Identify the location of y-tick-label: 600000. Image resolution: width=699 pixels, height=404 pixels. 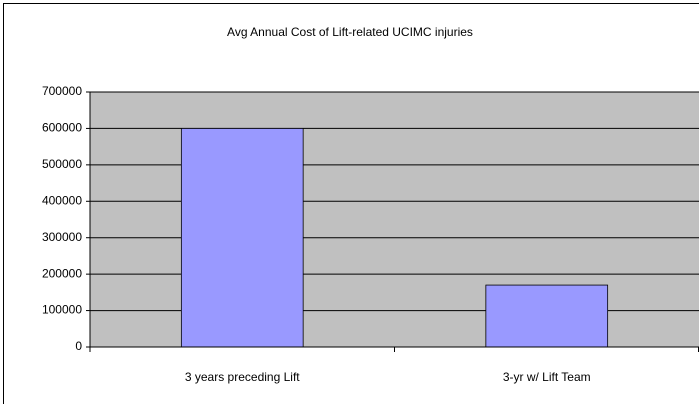
(62, 128).